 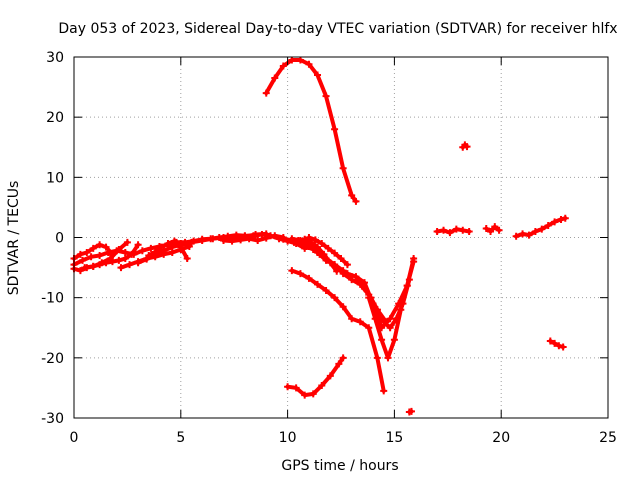 I want to click on series-late-spot-b, so click(x=556, y=344).